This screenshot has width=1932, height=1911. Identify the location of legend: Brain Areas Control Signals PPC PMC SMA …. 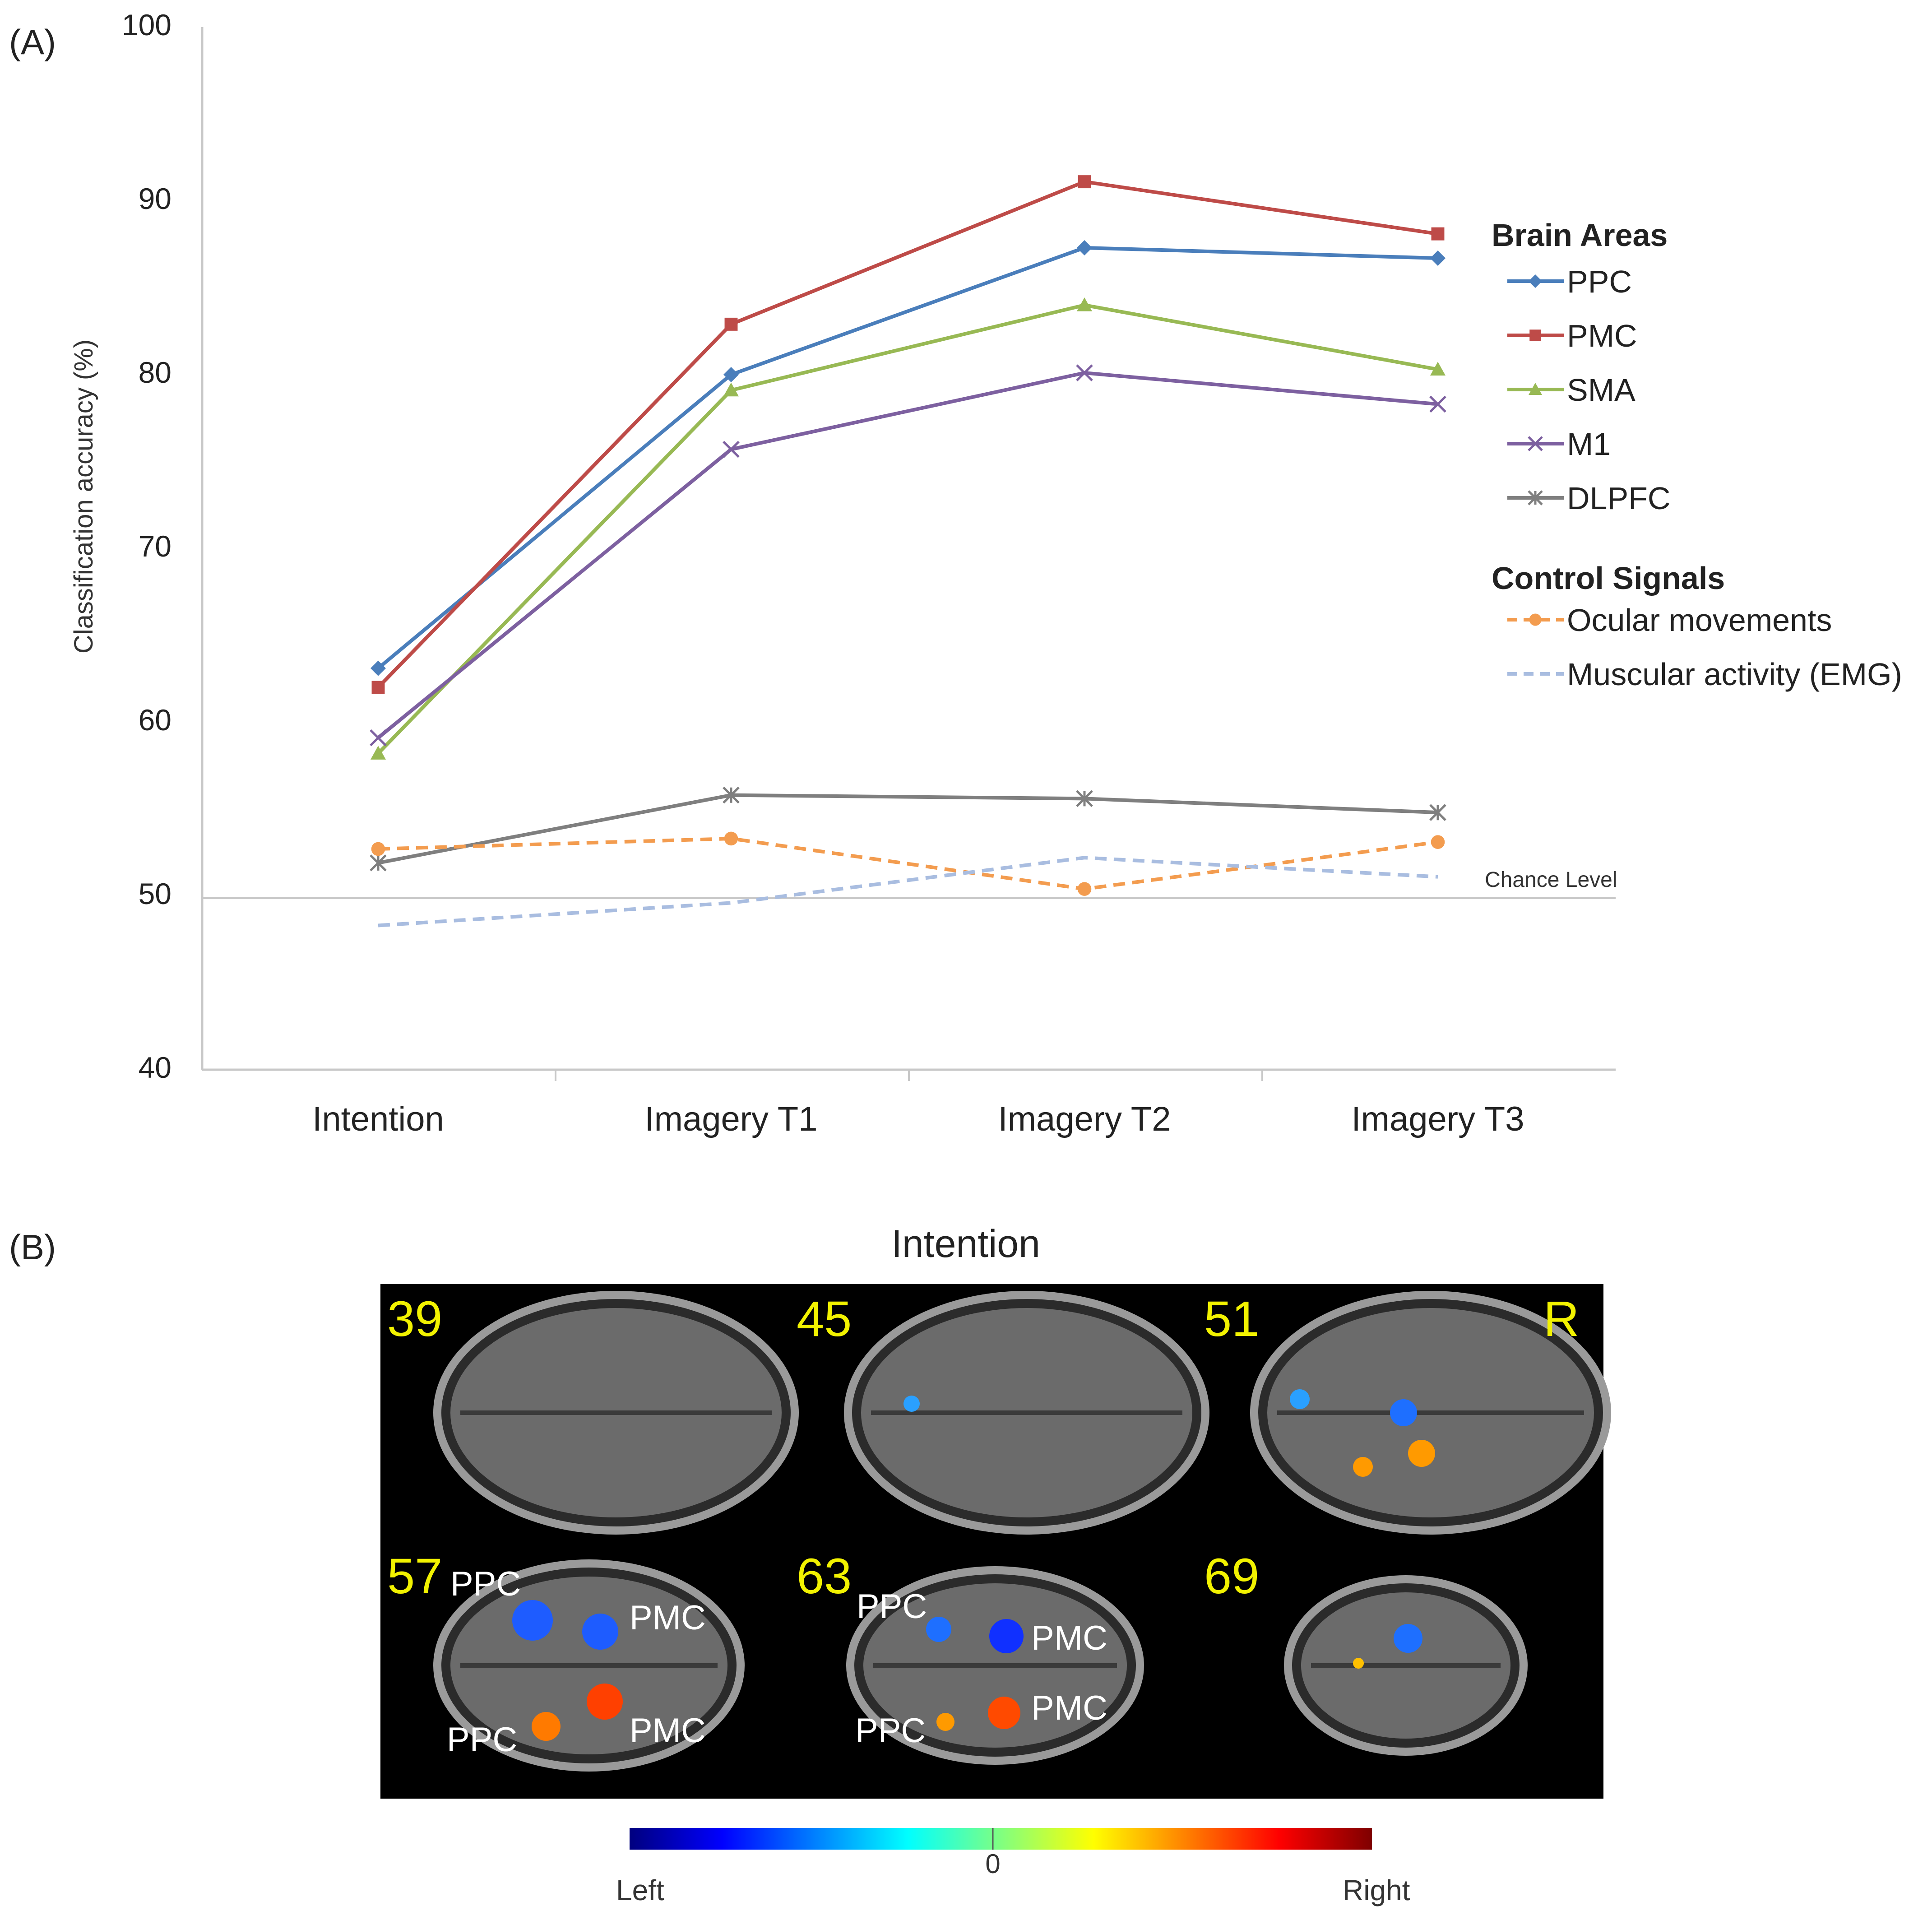
(1697, 455).